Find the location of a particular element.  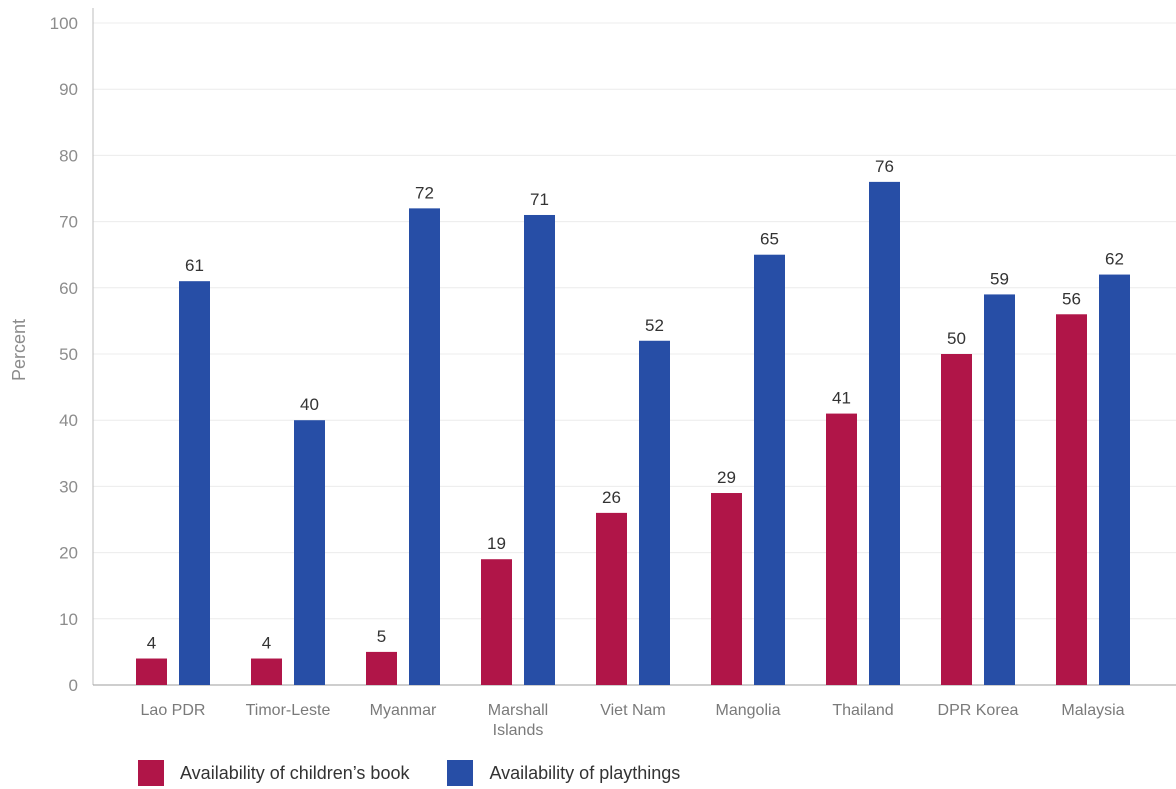

y-tick-label: 40 is located at coordinates (68, 420).